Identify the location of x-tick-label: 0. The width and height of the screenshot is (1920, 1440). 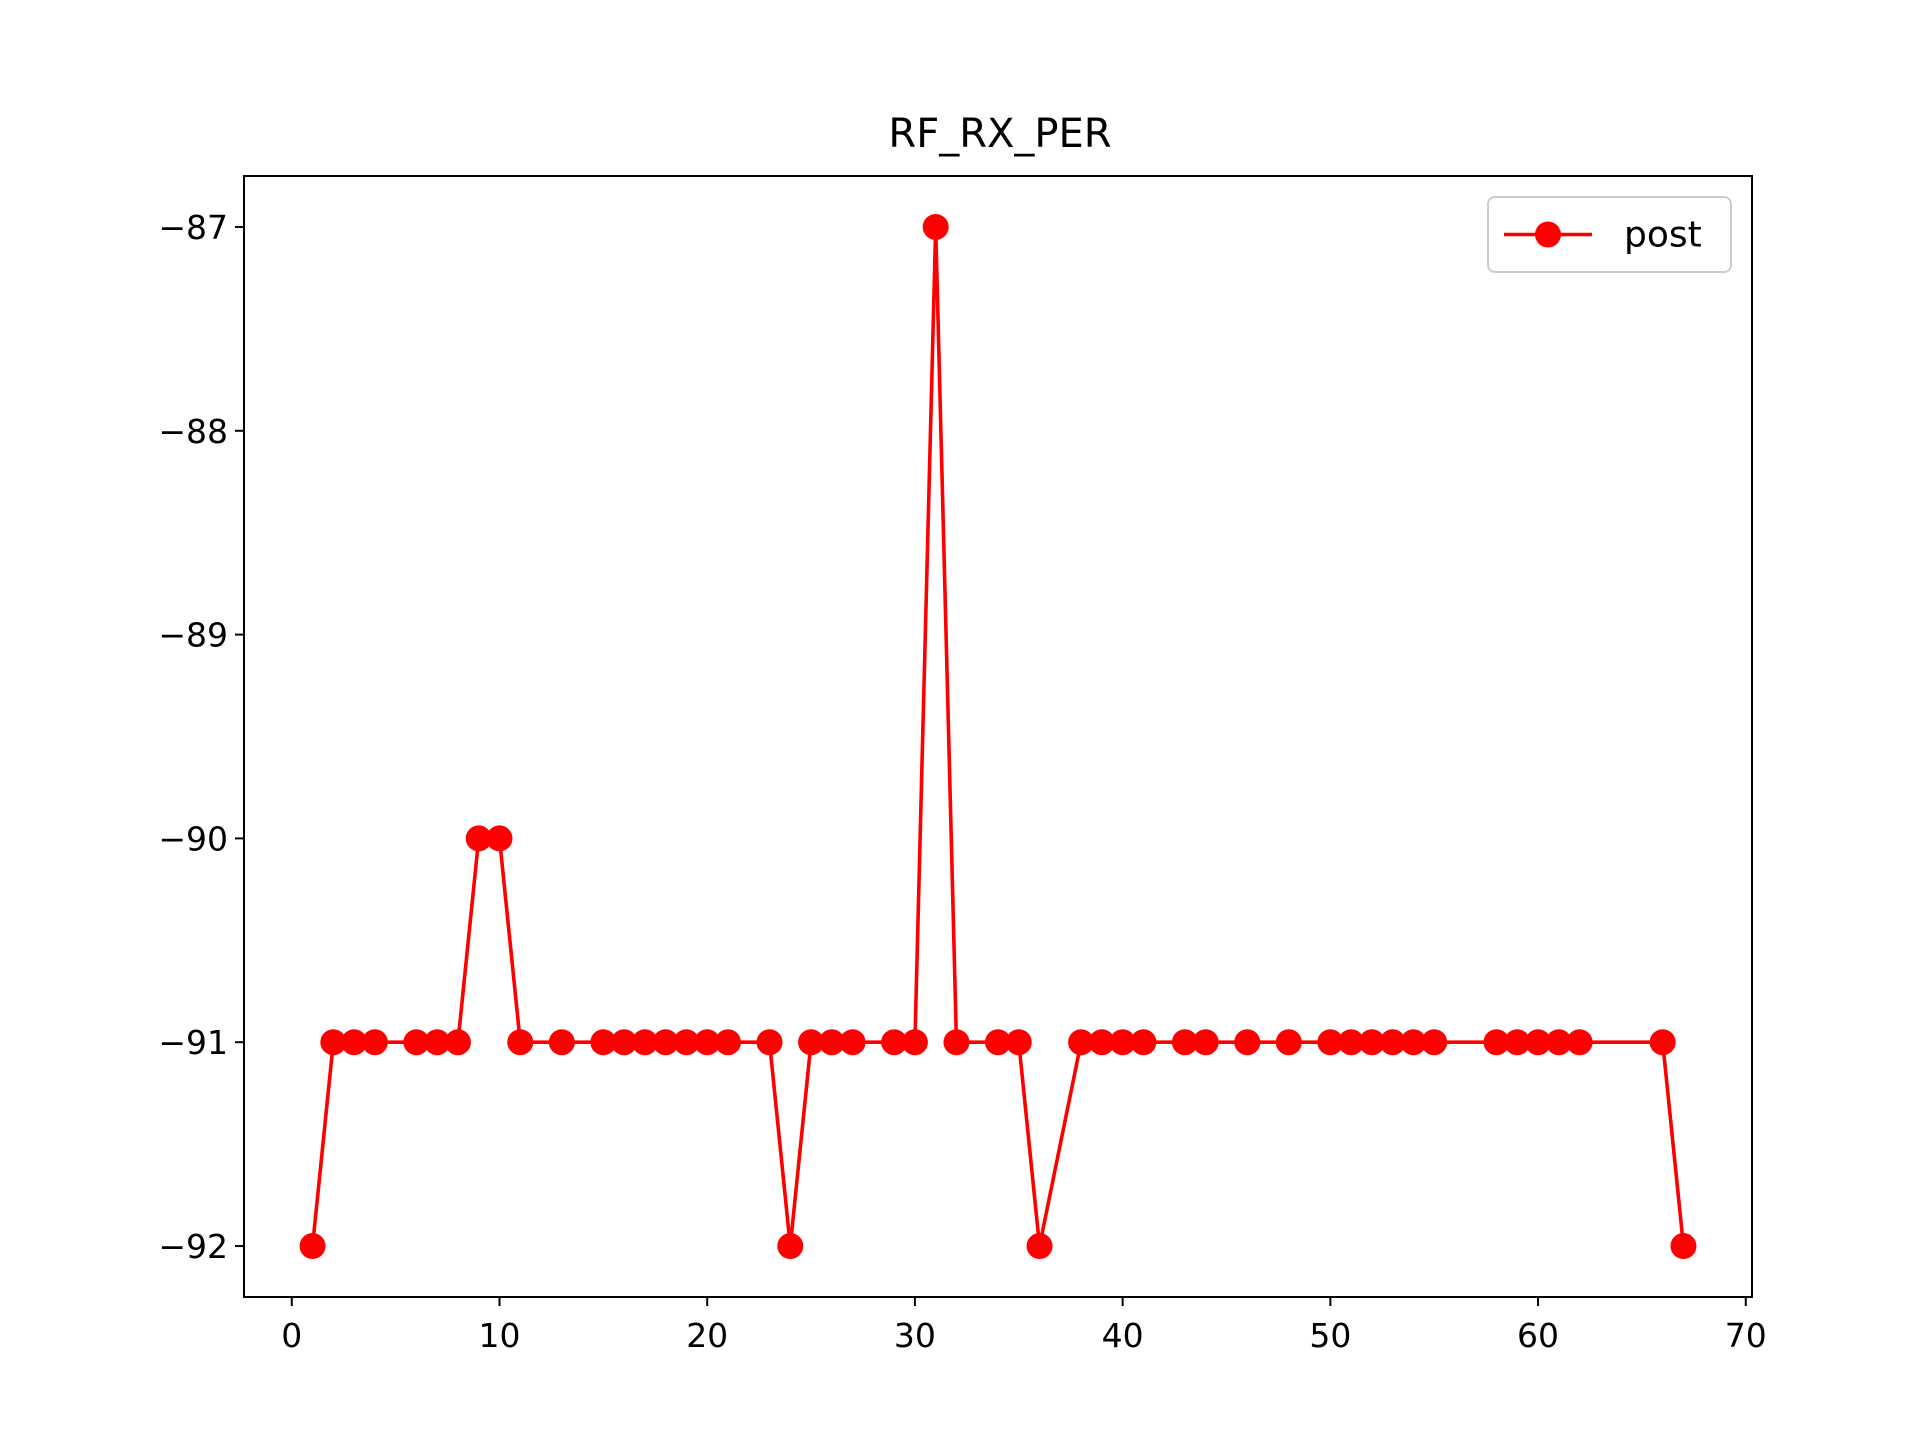
(291, 1335).